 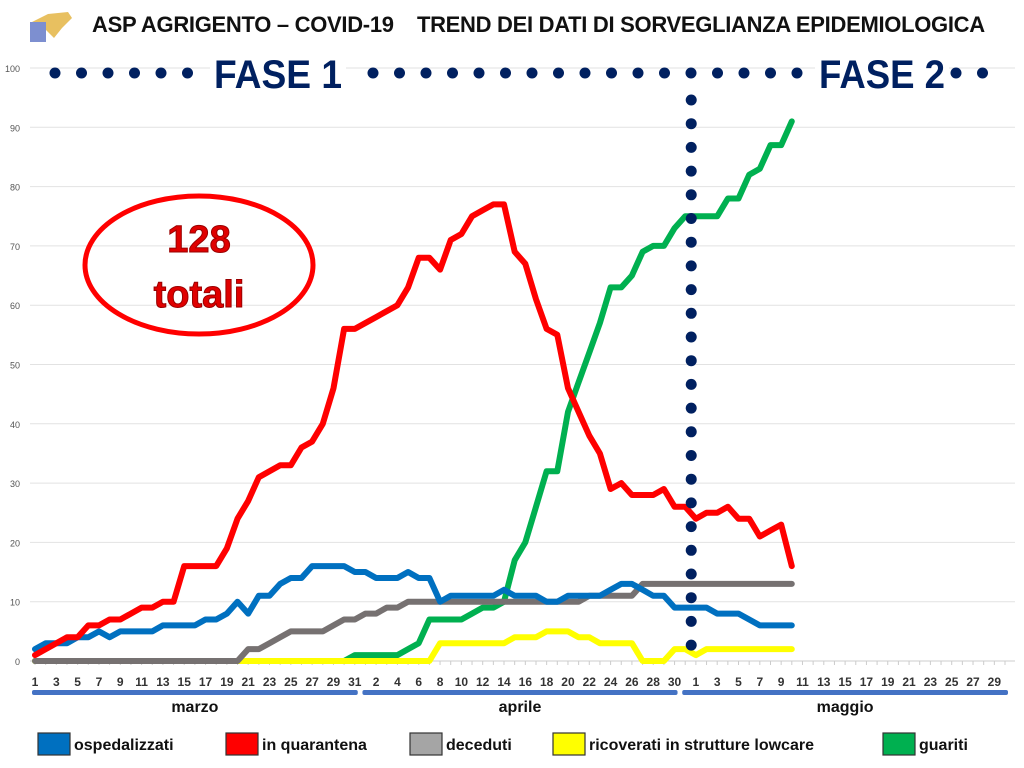 I want to click on legend-swatch-ospedalizzati, so click(x=54, y=744).